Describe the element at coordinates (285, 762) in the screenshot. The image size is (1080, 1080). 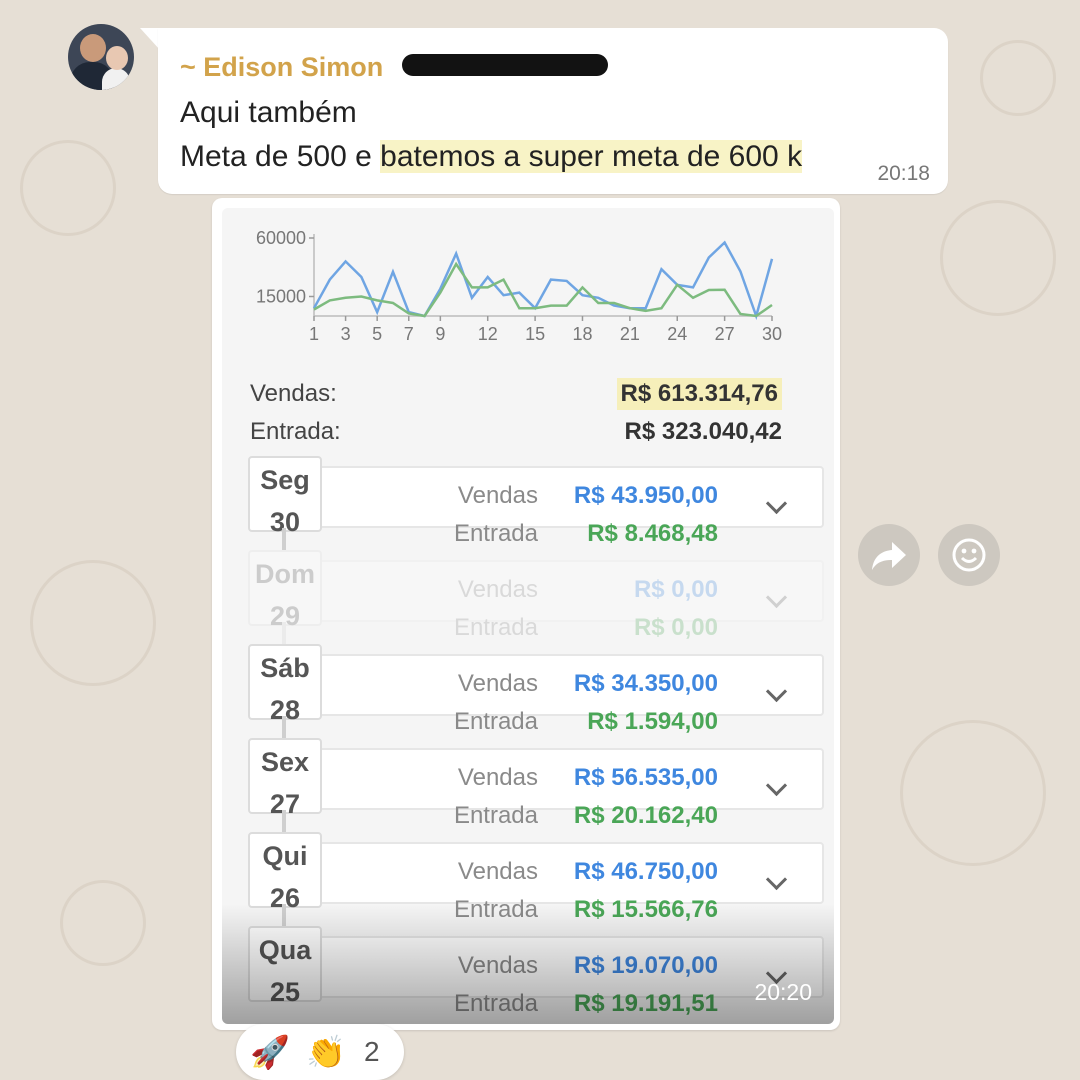
I see `weekday-label: Sex` at that location.